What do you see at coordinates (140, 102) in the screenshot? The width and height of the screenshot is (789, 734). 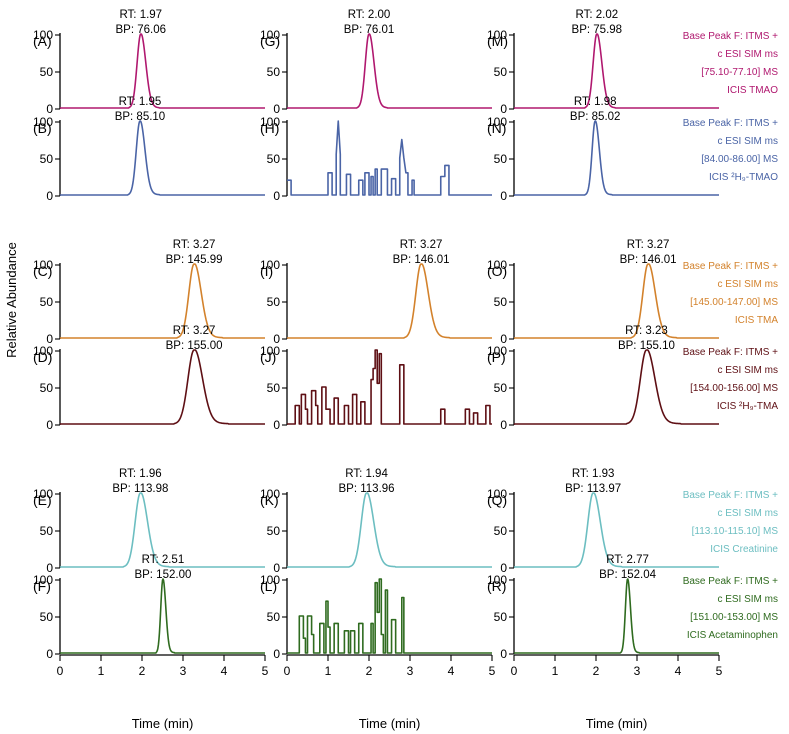 I see `rt-annotation: RT: 1.95` at bounding box center [140, 102].